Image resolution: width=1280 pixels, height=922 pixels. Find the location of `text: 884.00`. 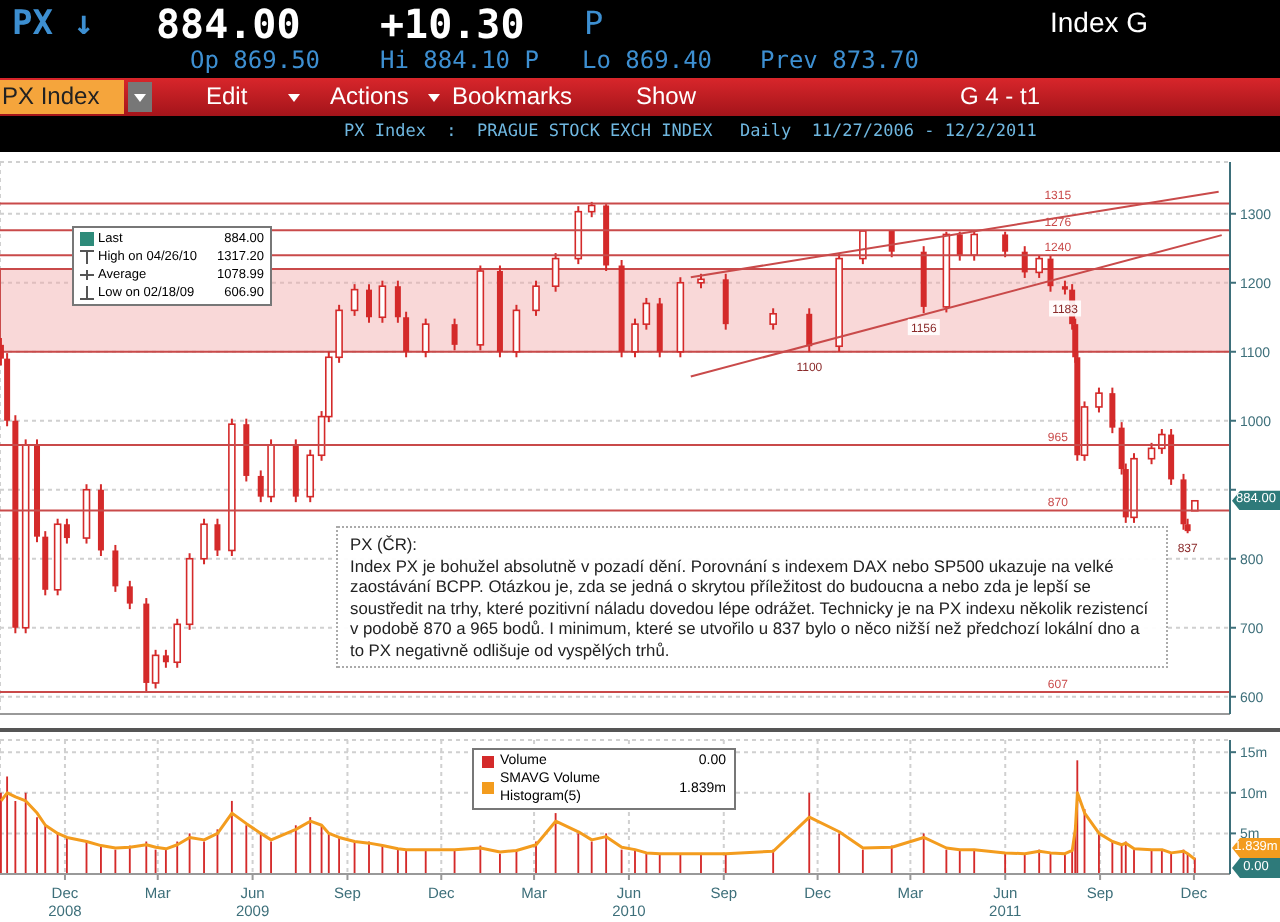

text: 884.00 is located at coordinates (228, 24).